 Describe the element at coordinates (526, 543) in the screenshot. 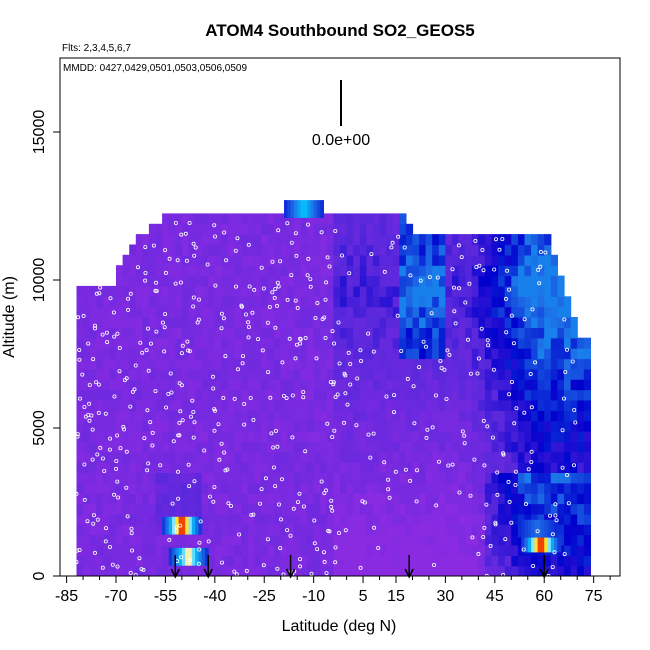

I see `hotspot-cell` at that location.